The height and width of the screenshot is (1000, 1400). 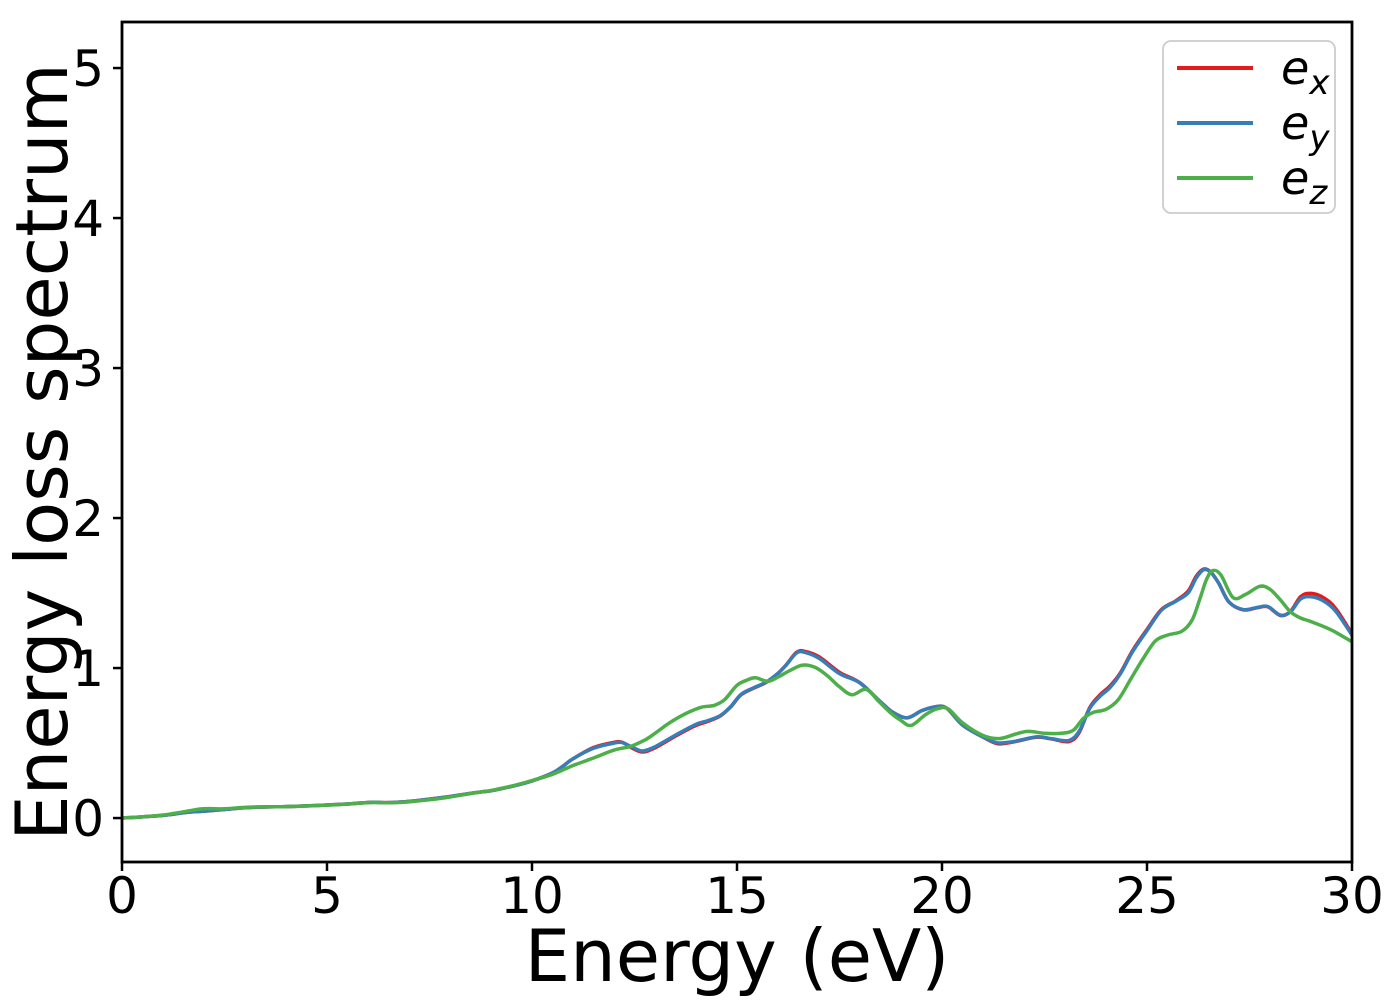 What do you see at coordinates (88, 669) in the screenshot?
I see `y-tick-label-1: 1` at bounding box center [88, 669].